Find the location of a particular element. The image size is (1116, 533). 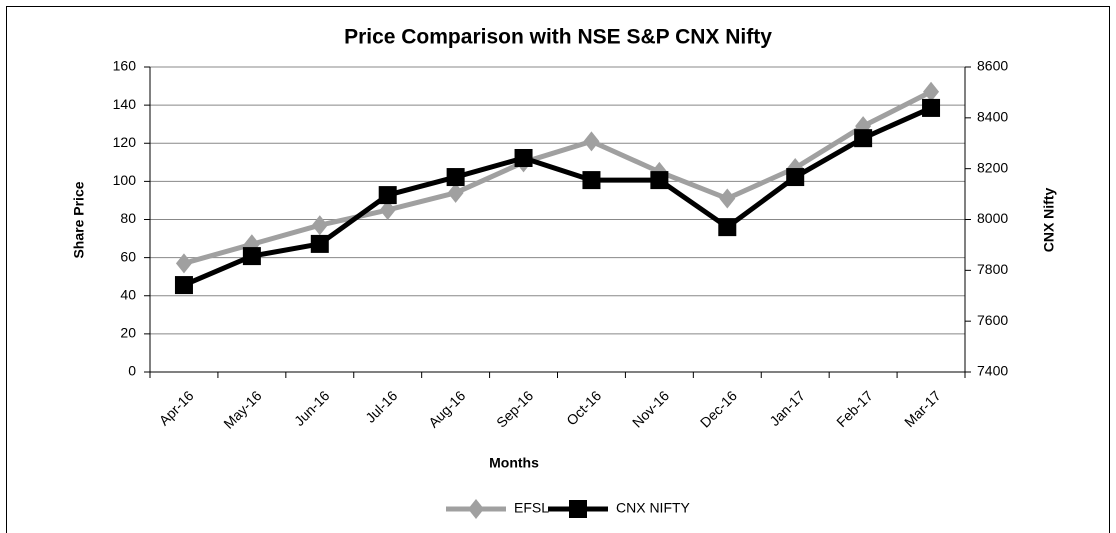

y2-tick-label: 8600 is located at coordinates (992, 66).